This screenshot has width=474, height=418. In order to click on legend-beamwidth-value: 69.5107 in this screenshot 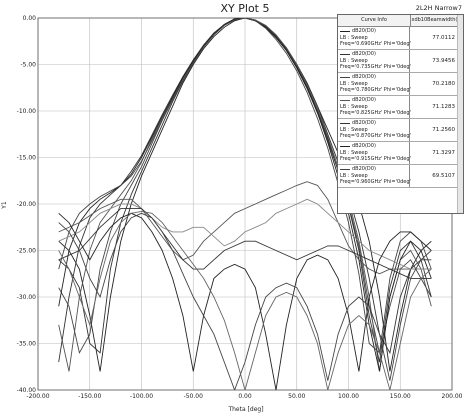, I will do `click(443, 176)`.